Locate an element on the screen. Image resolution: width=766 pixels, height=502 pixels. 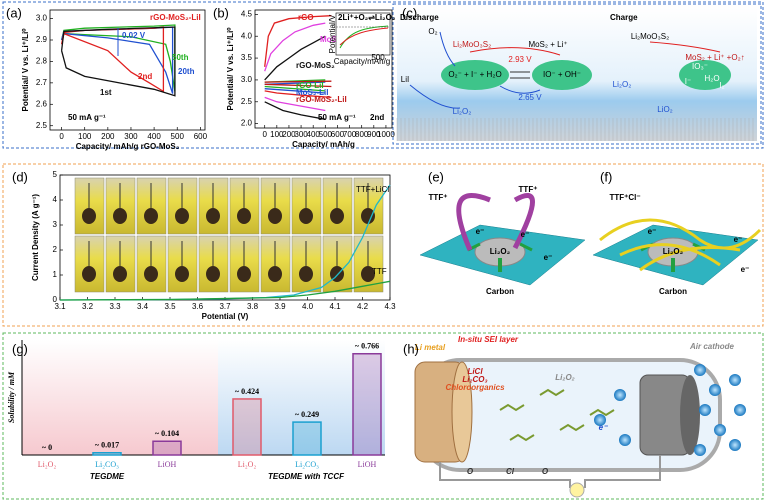
diagram-text: Charge is located at coordinates (624, 17).